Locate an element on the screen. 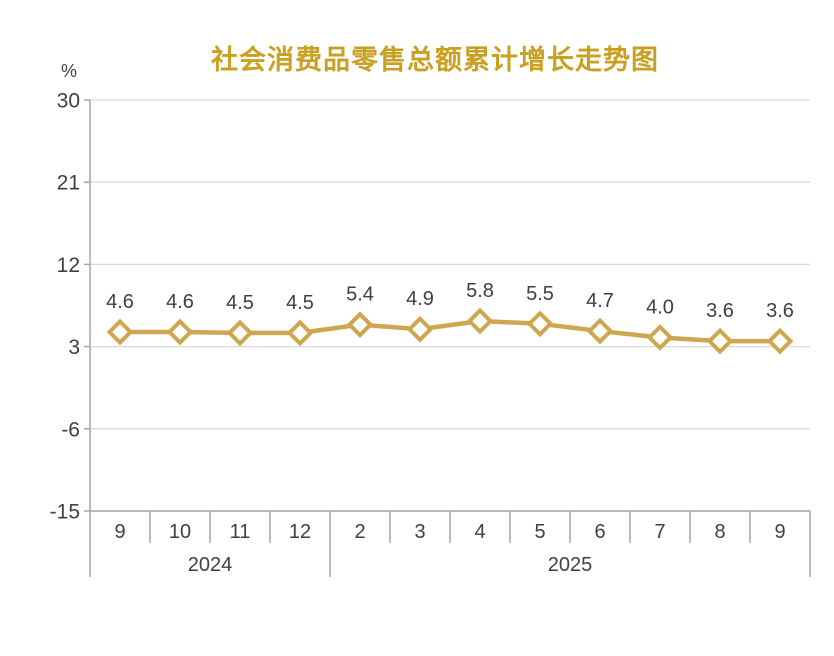  data-point-label: 4.7 is located at coordinates (600, 301).